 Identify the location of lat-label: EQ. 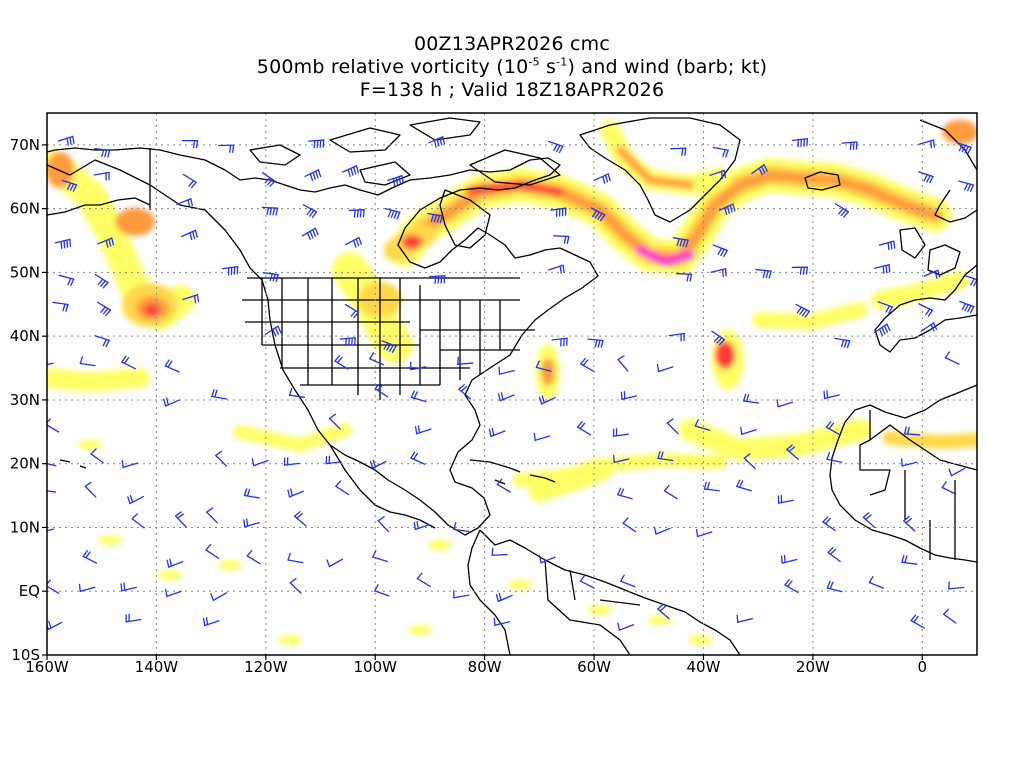
(29, 591).